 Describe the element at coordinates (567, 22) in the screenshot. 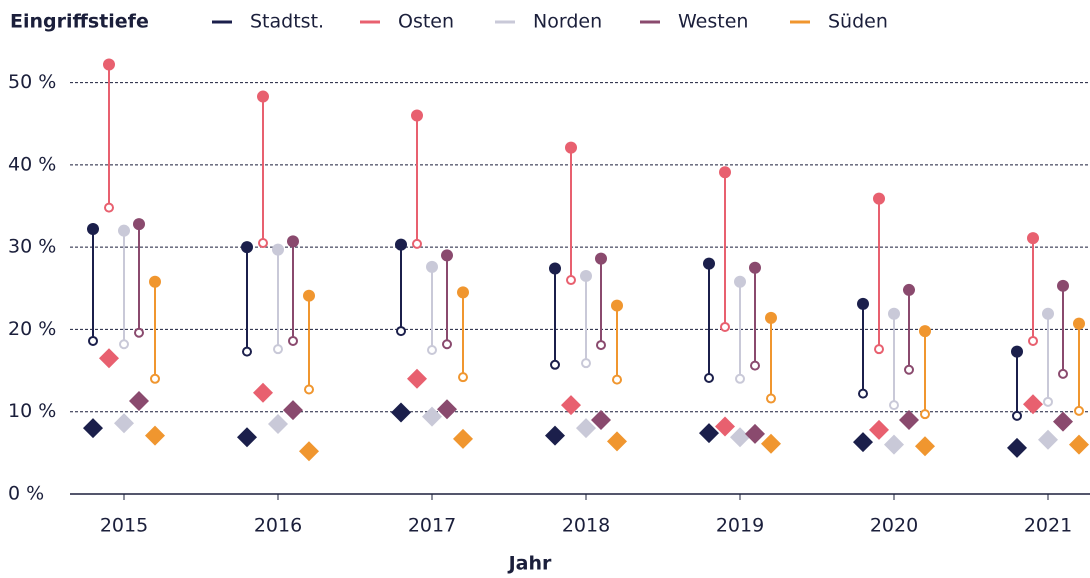

I see `legend-label: Norden` at that location.